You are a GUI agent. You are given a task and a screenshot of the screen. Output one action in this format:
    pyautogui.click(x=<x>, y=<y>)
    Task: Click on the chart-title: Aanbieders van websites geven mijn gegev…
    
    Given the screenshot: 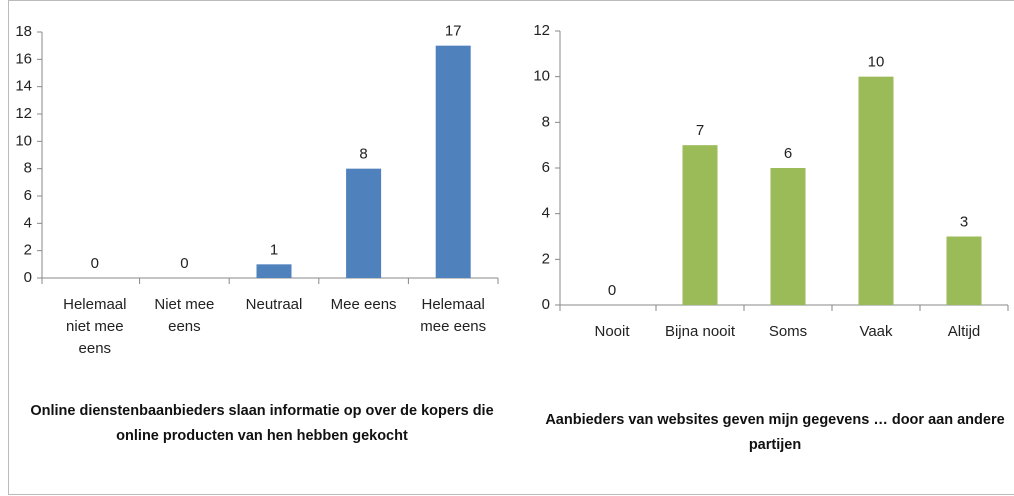 What is the action you would take?
    pyautogui.click(x=775, y=432)
    